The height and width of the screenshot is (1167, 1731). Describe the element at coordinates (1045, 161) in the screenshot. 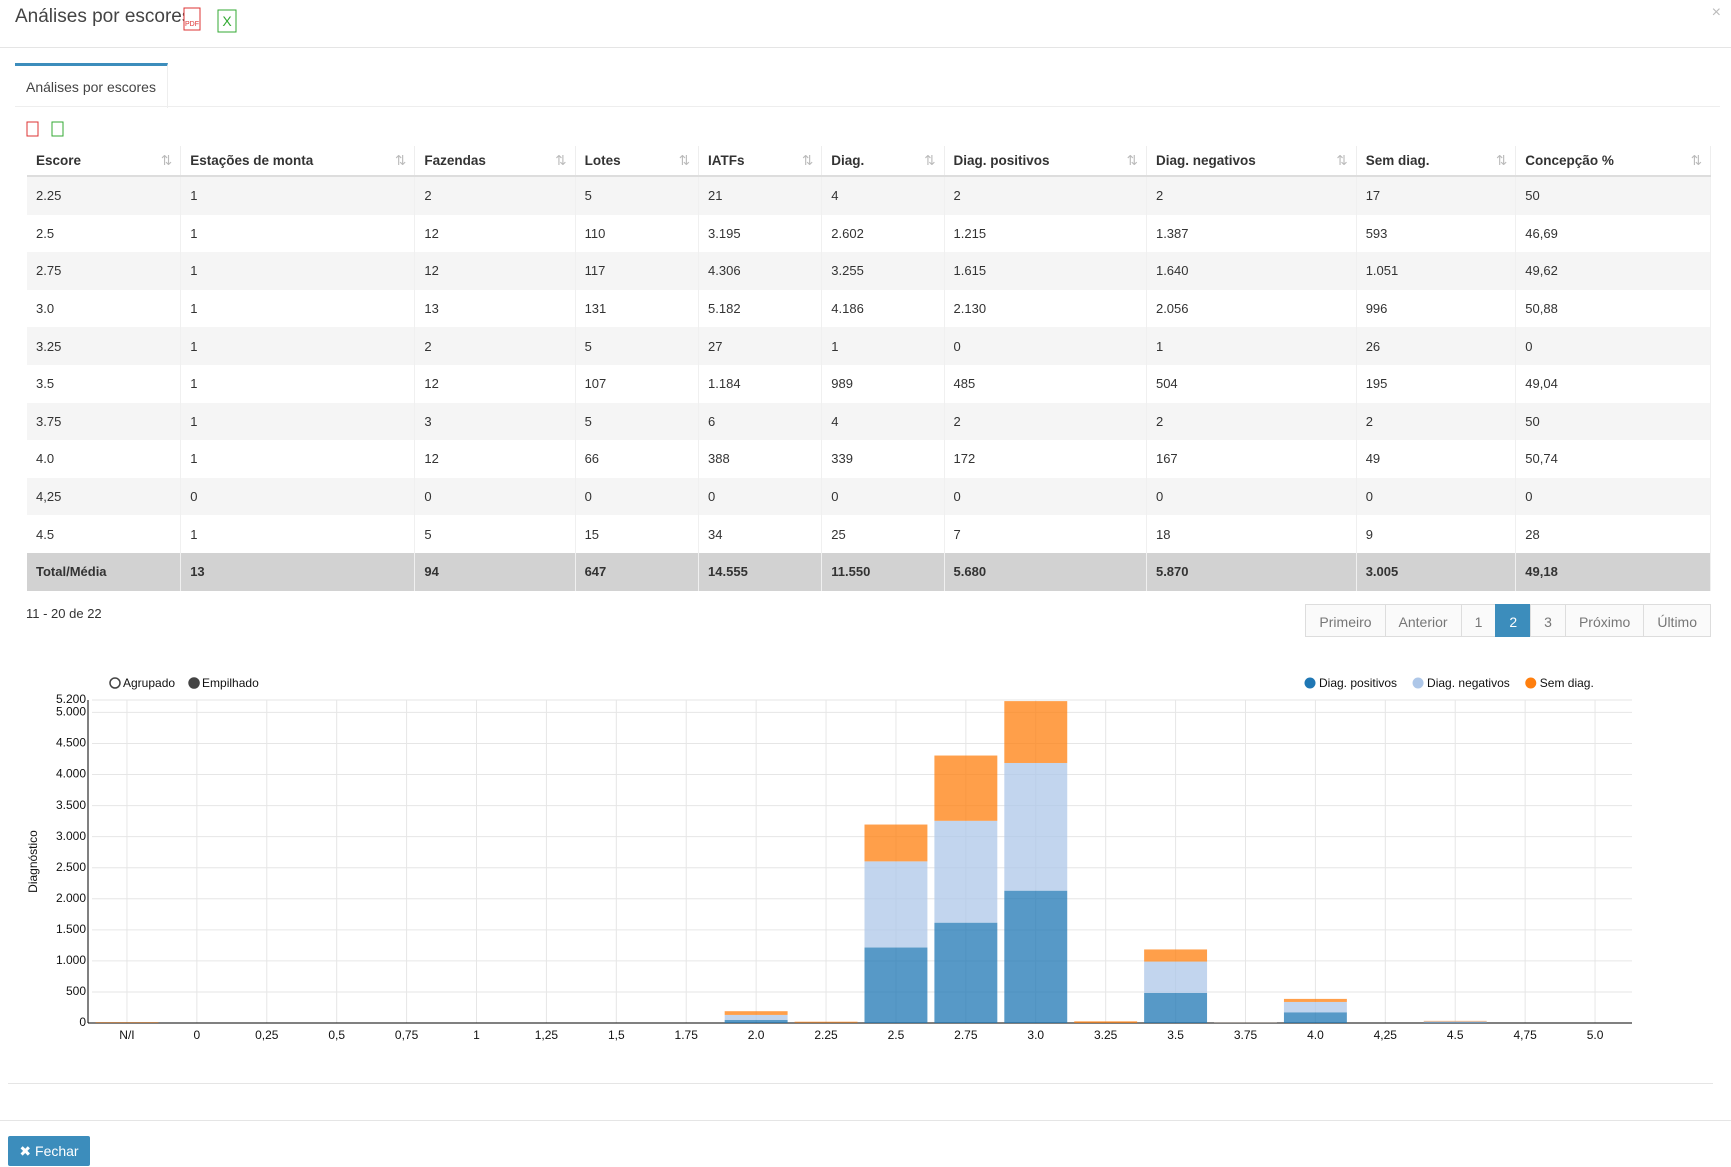

I see `column-header: Diag. positivos` at that location.